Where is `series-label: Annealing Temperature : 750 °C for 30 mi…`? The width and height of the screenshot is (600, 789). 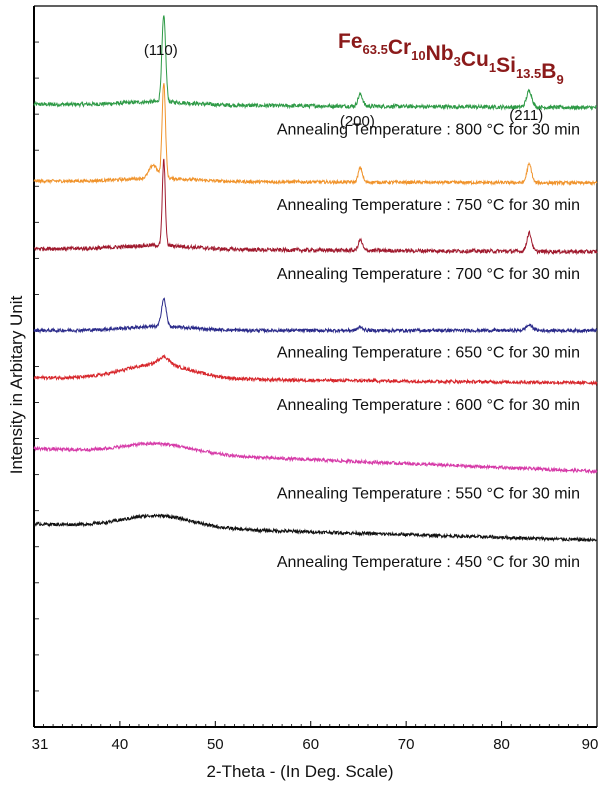
series-label: Annealing Temperature : 750 °C for 30 mi… is located at coordinates (428, 205).